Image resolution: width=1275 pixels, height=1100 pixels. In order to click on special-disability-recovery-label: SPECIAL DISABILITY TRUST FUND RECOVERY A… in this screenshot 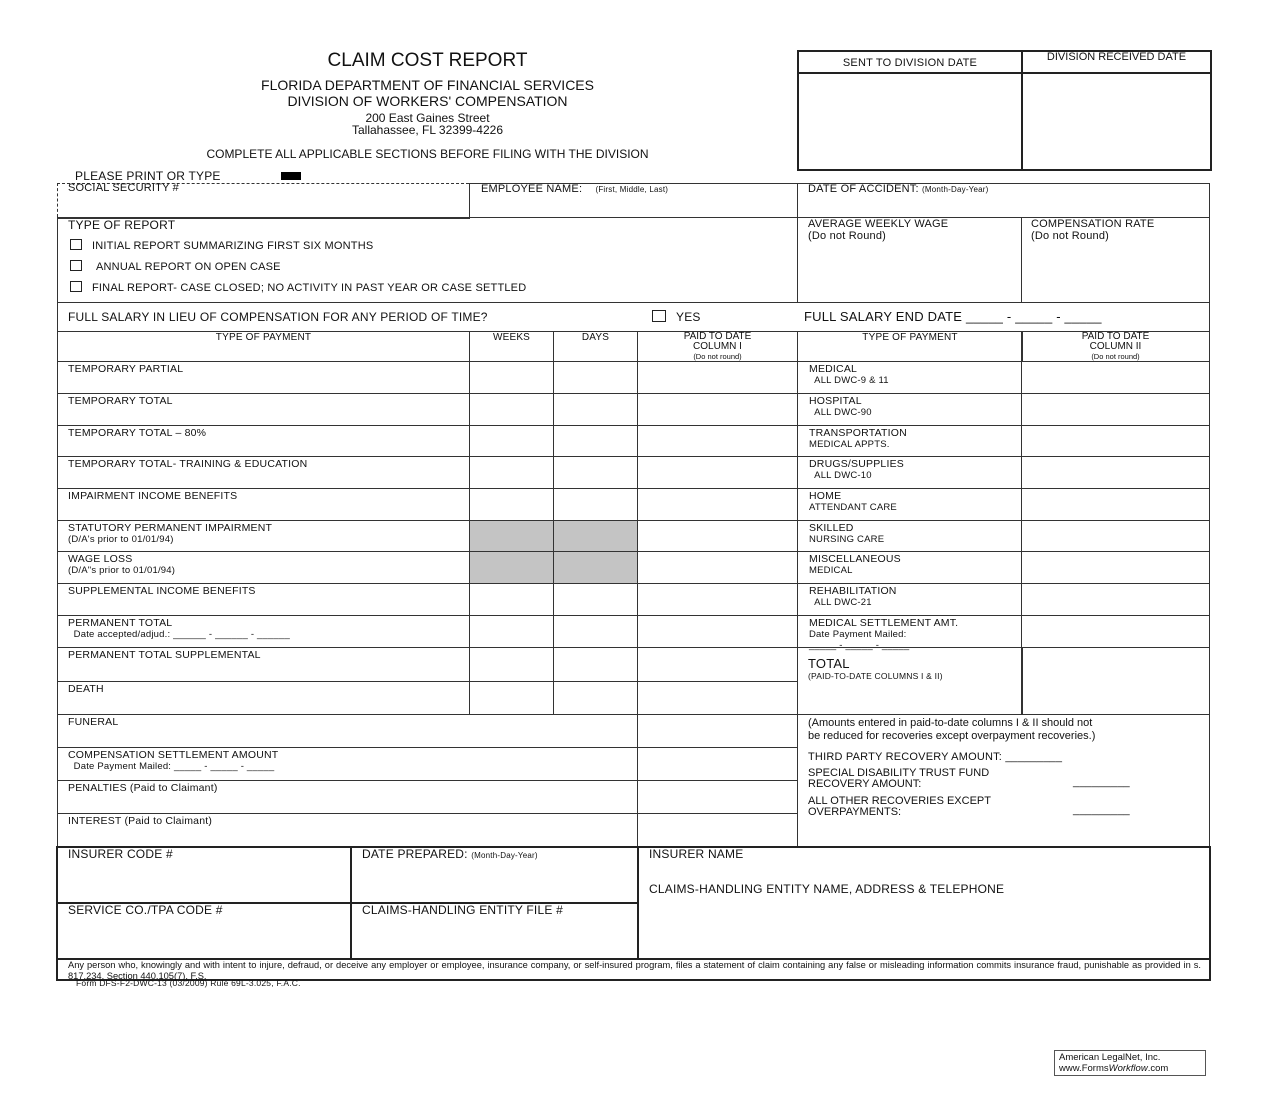, I will do `click(899, 778)`.